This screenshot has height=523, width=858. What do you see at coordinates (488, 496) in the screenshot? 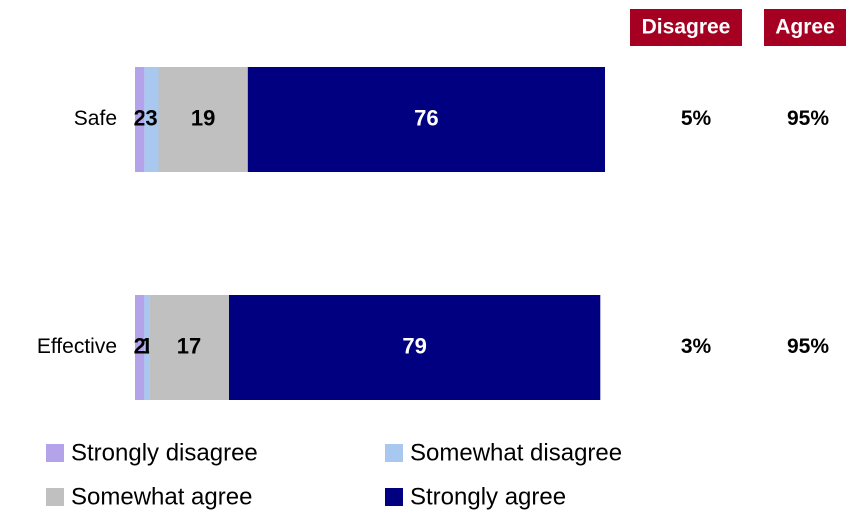
I see `legend-label: Strongly agree` at bounding box center [488, 496].